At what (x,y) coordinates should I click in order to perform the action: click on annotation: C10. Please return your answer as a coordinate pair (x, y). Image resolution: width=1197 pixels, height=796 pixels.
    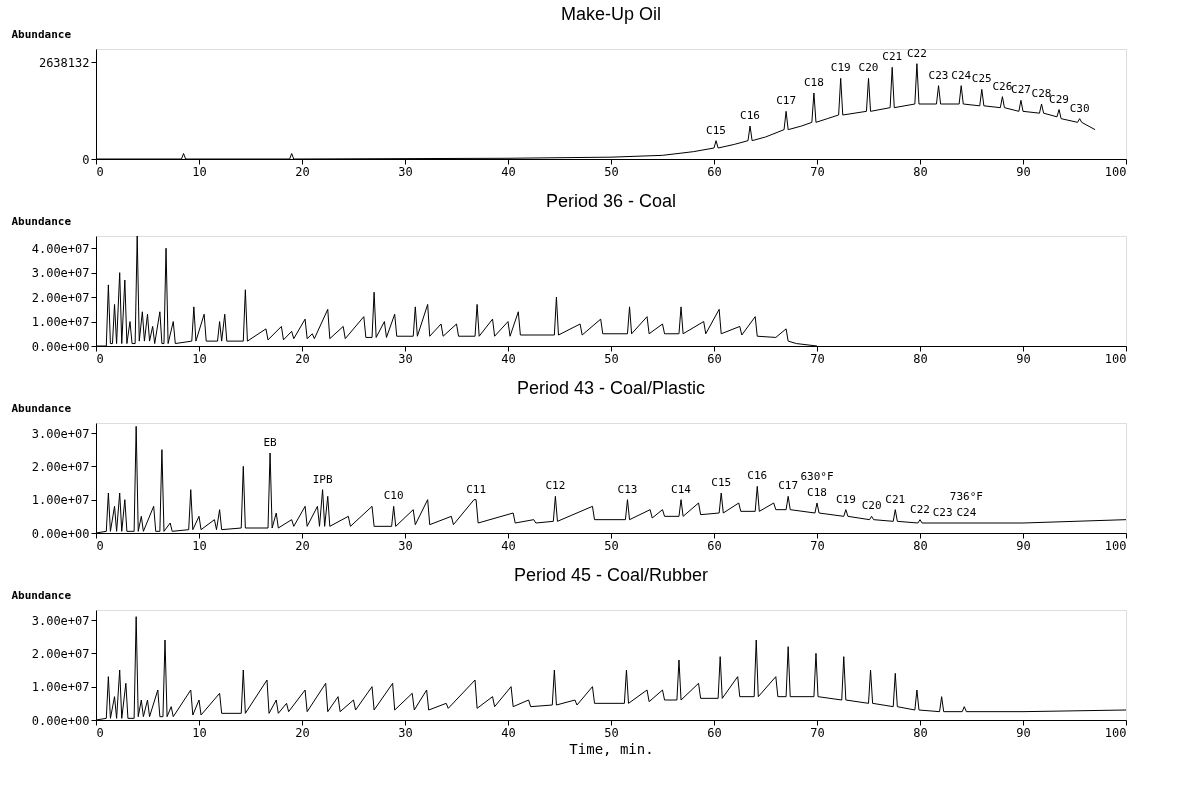
    Looking at the image, I should click on (393, 496).